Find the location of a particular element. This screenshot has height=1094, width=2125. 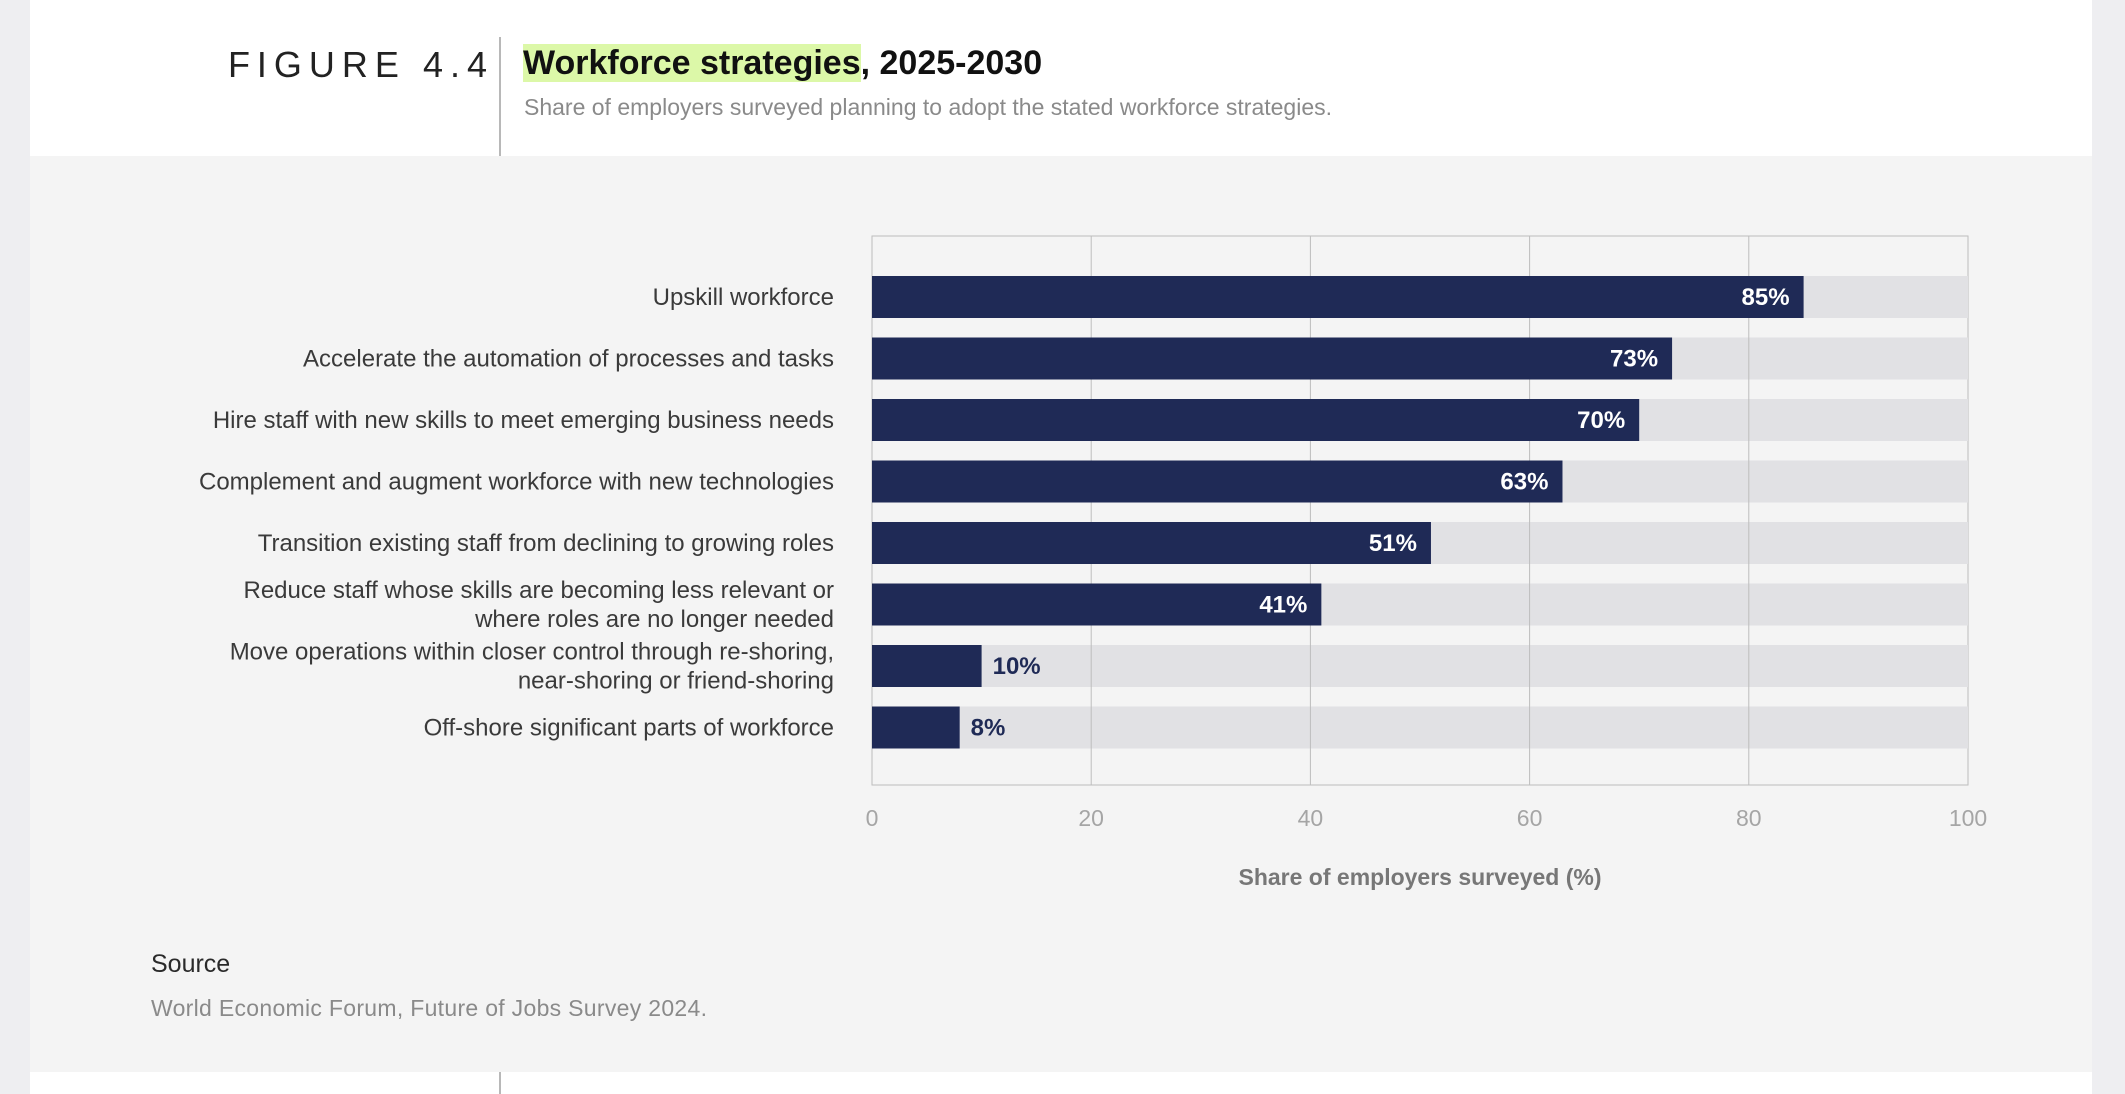

next-figure-strip is located at coordinates (1061, 1083).